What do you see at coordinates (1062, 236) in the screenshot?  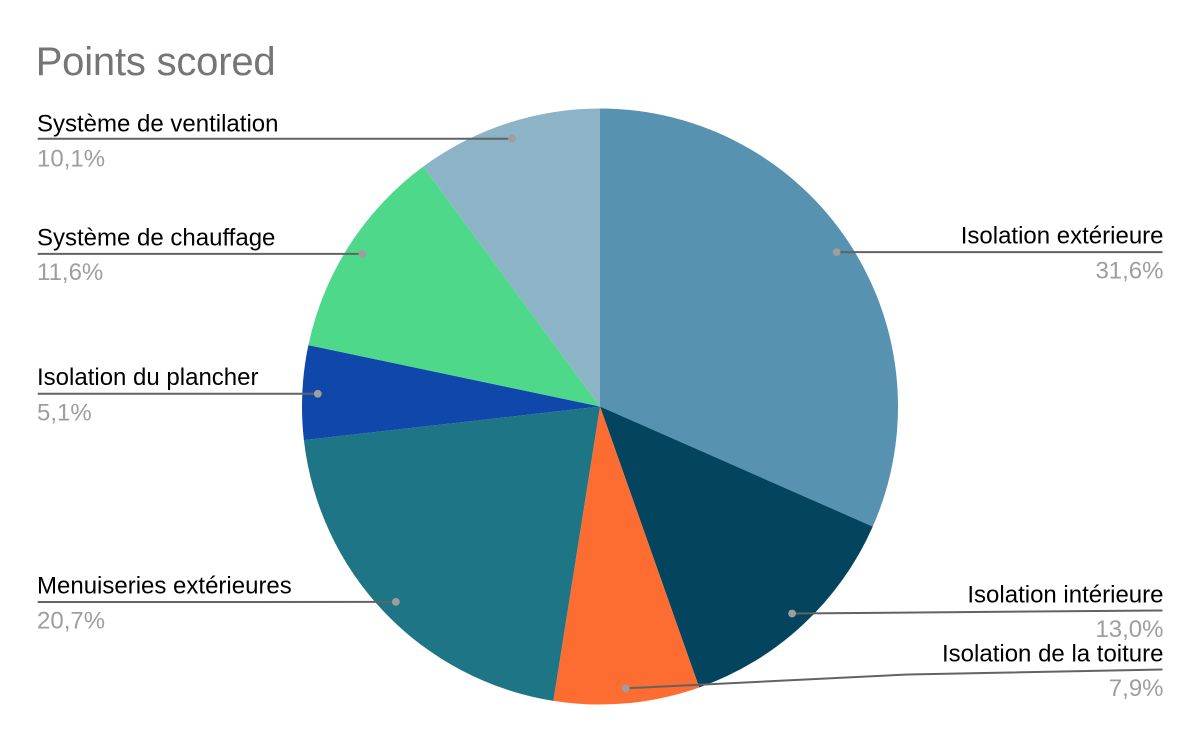 I see `svg-text: Isolation extérieure` at bounding box center [1062, 236].